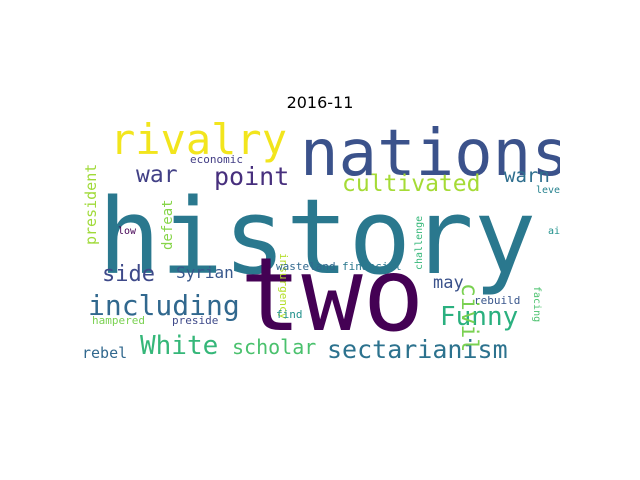 Image resolution: width=640 pixels, height=480 pixels. I want to click on cloud-word-cultivated: cultivated, so click(411, 184).